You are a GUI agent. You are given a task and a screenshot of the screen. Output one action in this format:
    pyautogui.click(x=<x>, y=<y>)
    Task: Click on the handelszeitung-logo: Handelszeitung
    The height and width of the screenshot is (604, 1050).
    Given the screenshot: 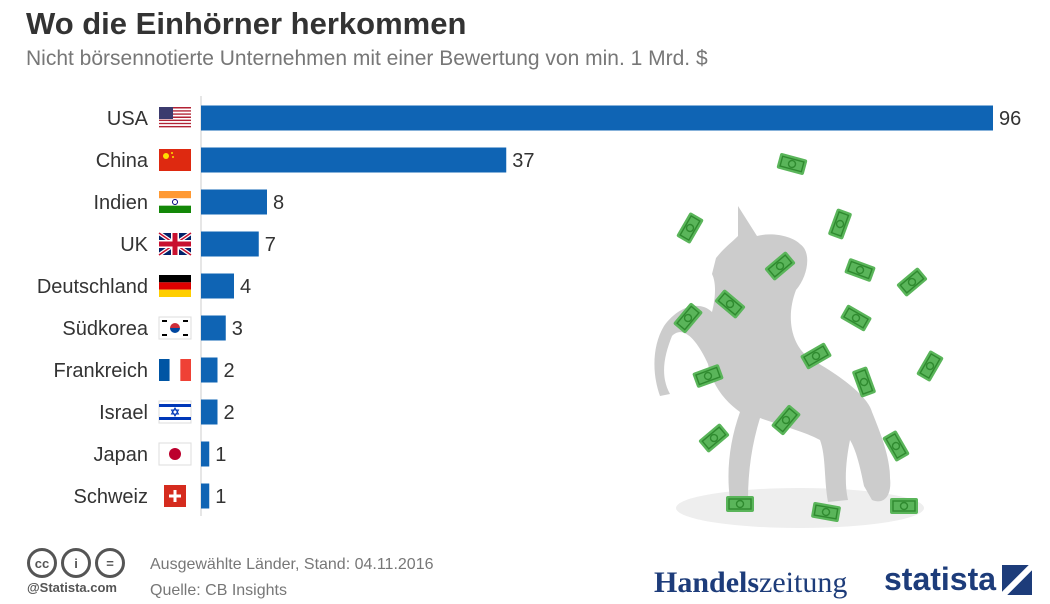 What is the action you would take?
    pyautogui.click(x=750, y=583)
    